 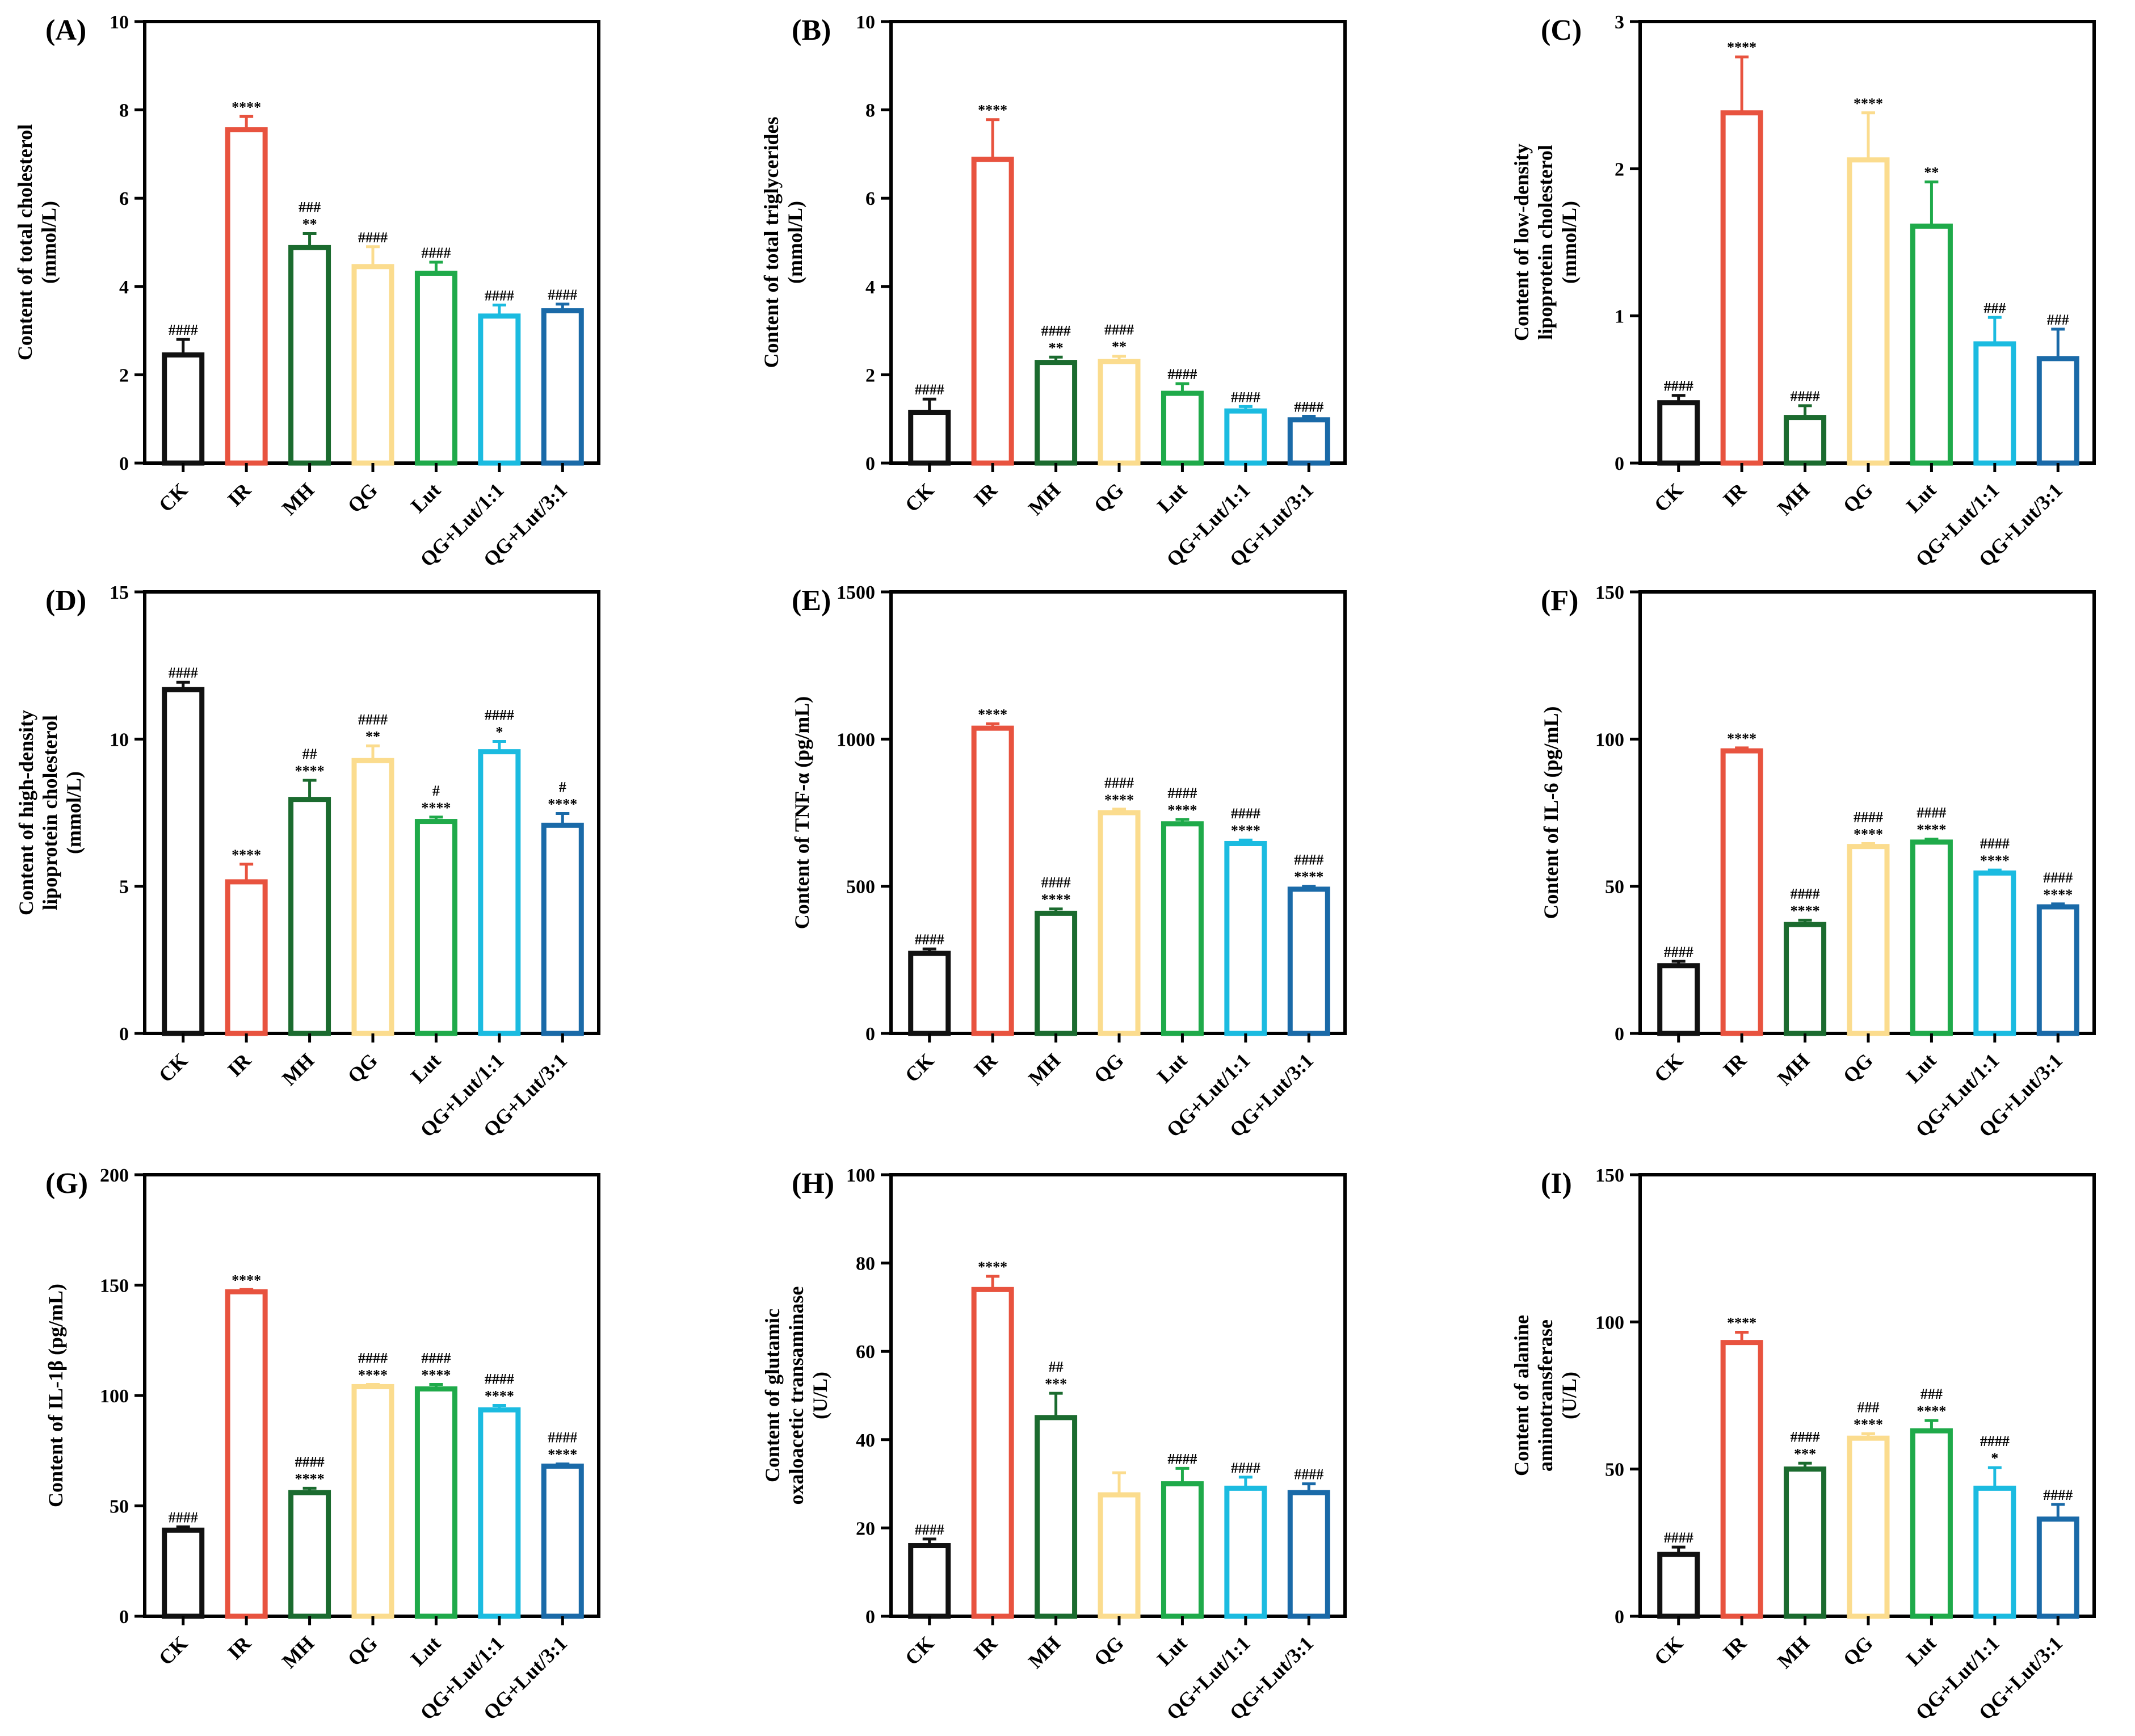 What do you see at coordinates (124, 887) in the screenshot?
I see `y-tick-label: 5` at bounding box center [124, 887].